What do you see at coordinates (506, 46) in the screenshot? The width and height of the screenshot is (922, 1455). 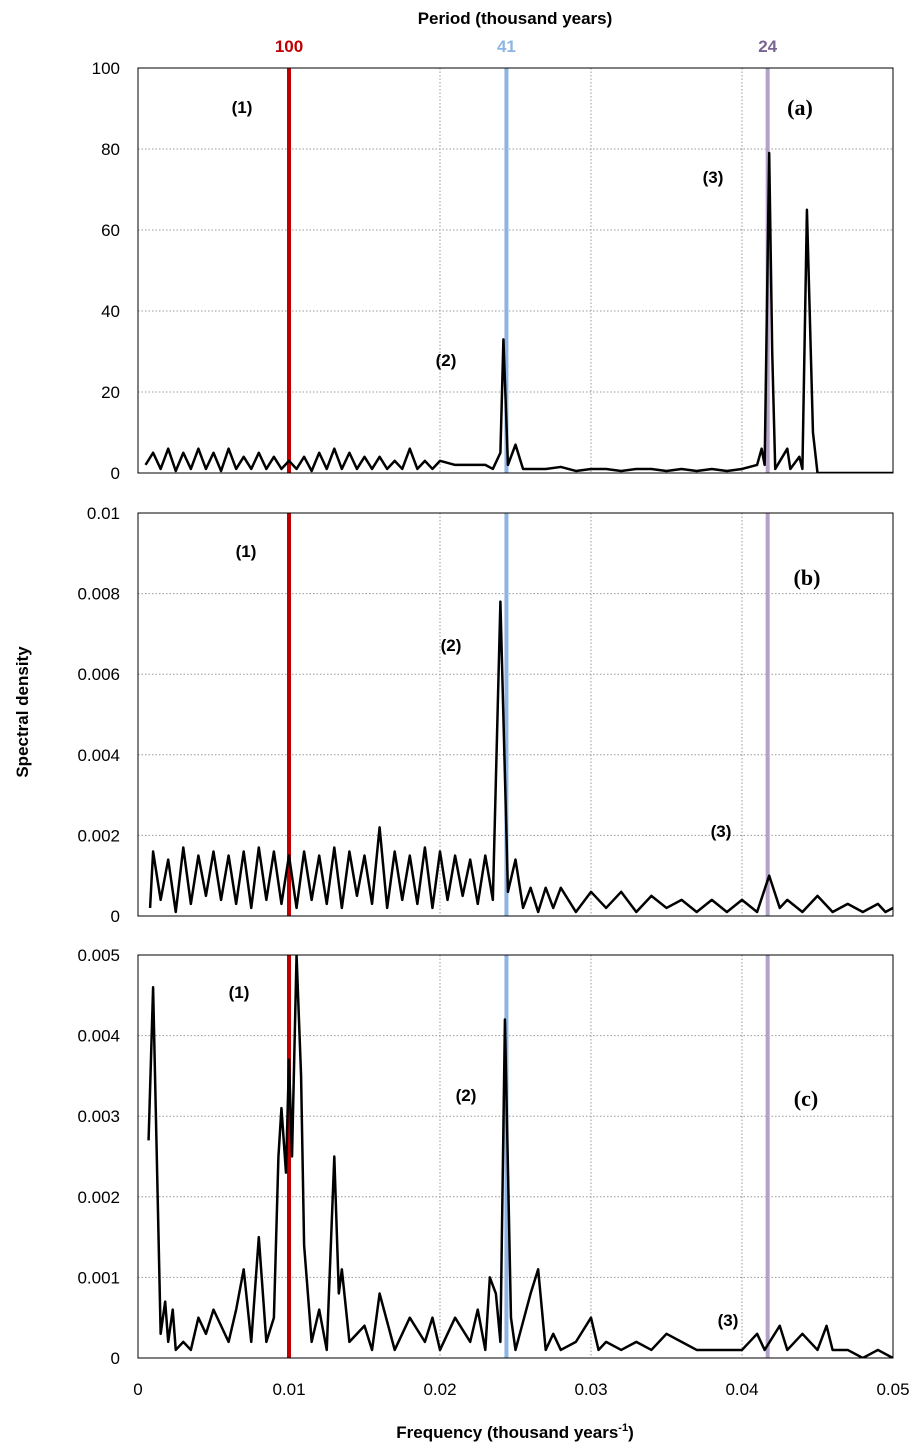 I see `period-label: 41` at bounding box center [506, 46].